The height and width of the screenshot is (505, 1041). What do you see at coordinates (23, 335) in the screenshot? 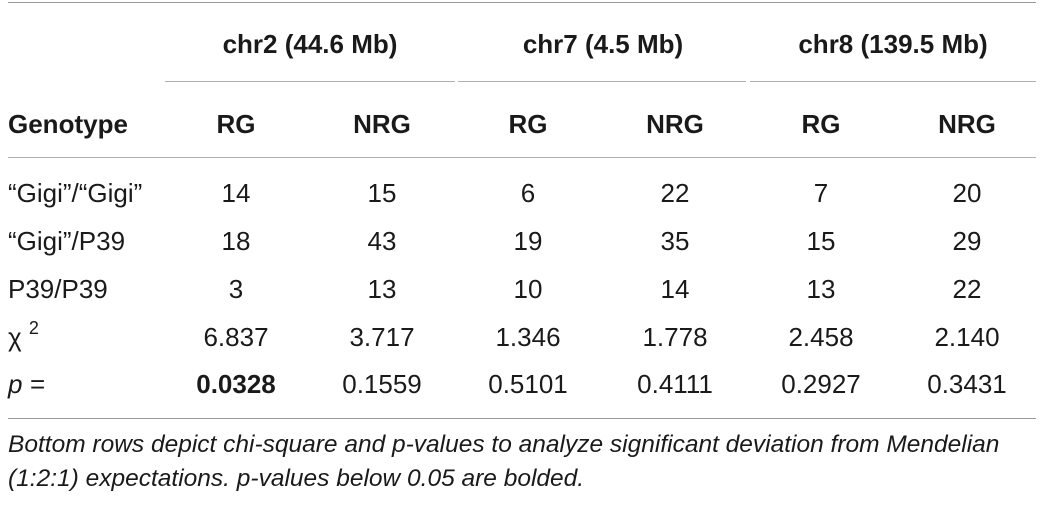
I see `row-label-chi-square: χ 2` at bounding box center [23, 335].